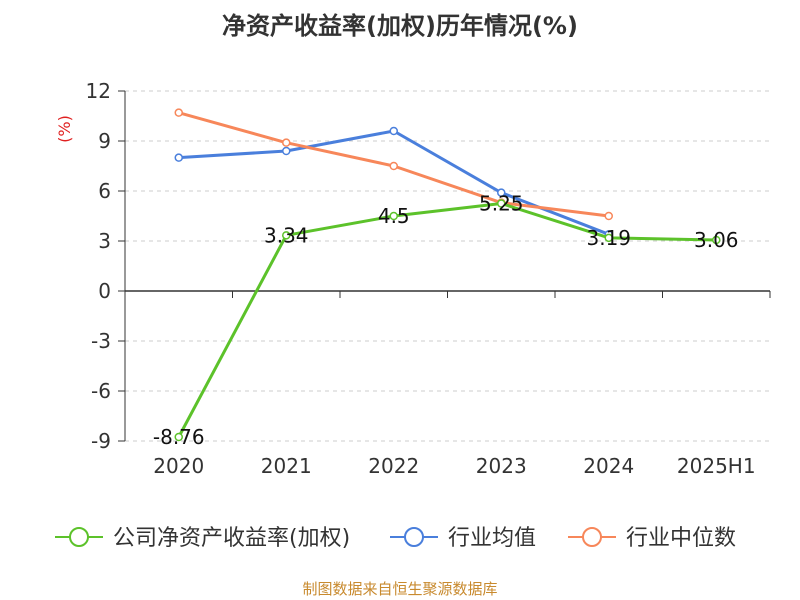  What do you see at coordinates (492, 538) in the screenshot?
I see `legend-label: 行业均值` at bounding box center [492, 538].